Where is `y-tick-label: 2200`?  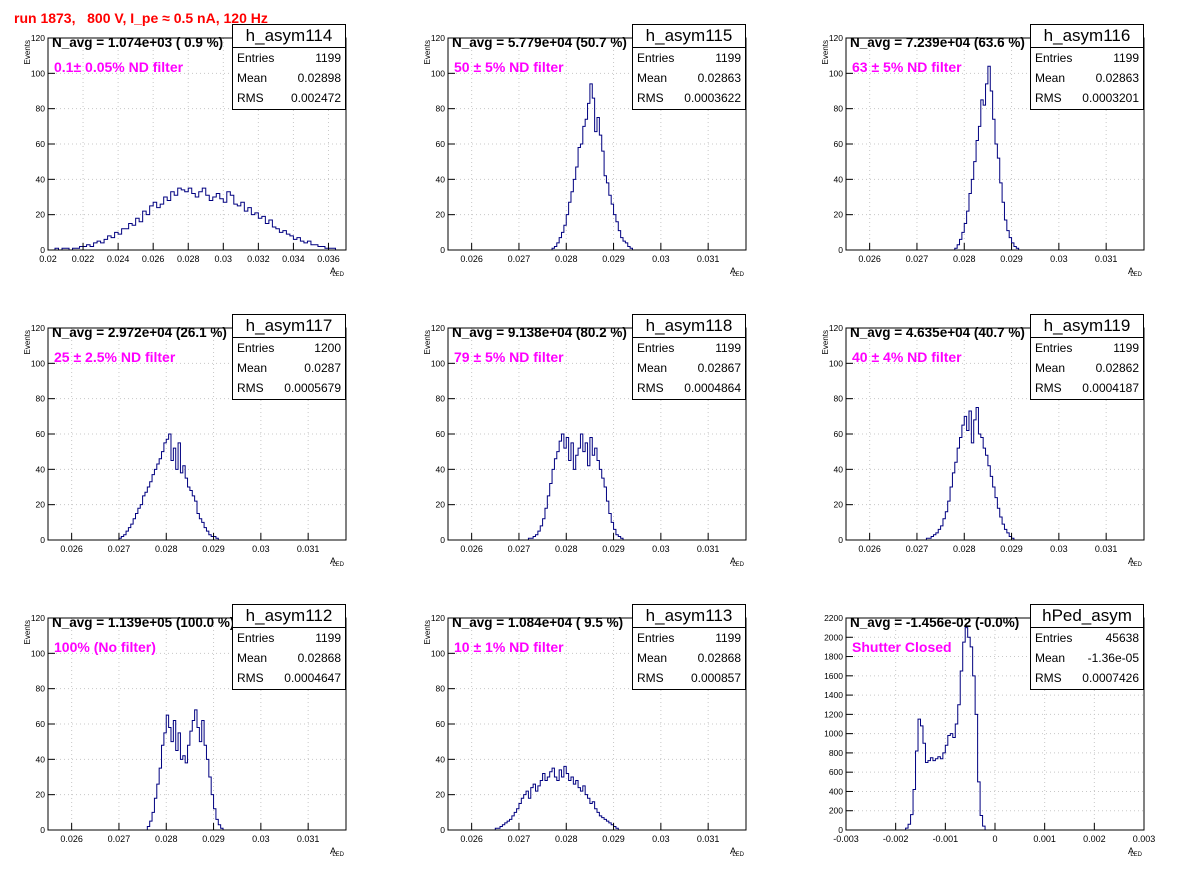
y-tick-label: 2200 is located at coordinates (833, 618).